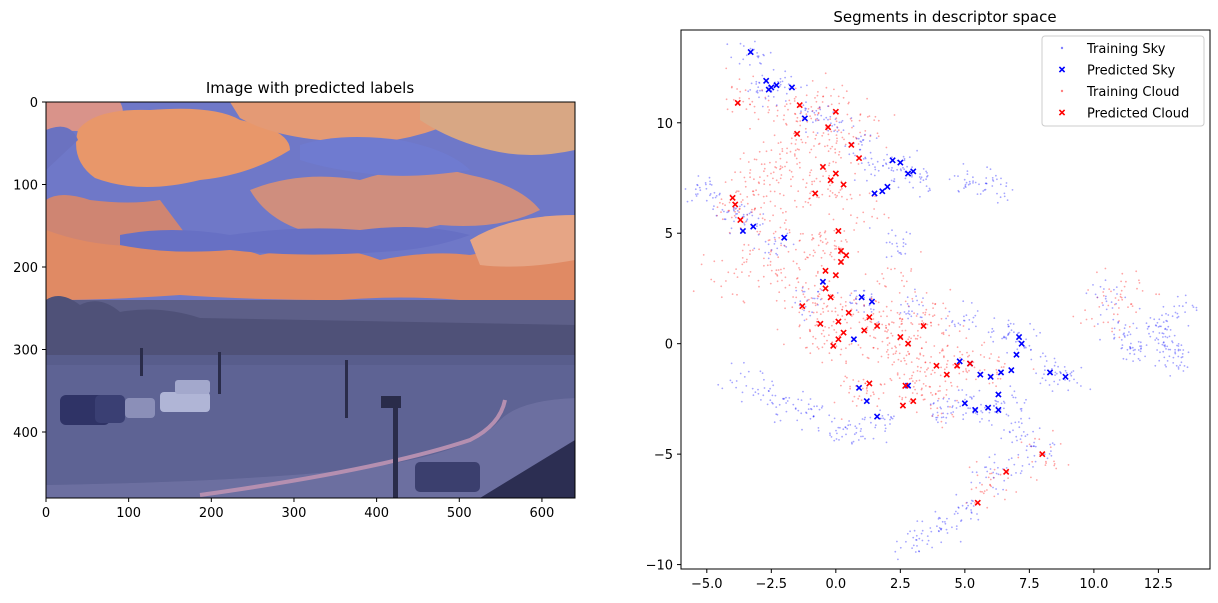 This screenshot has height=603, width=1218. Describe the element at coordinates (965, 584) in the screenshot. I see `scatter-x-tick-label-4: 5.0` at that location.